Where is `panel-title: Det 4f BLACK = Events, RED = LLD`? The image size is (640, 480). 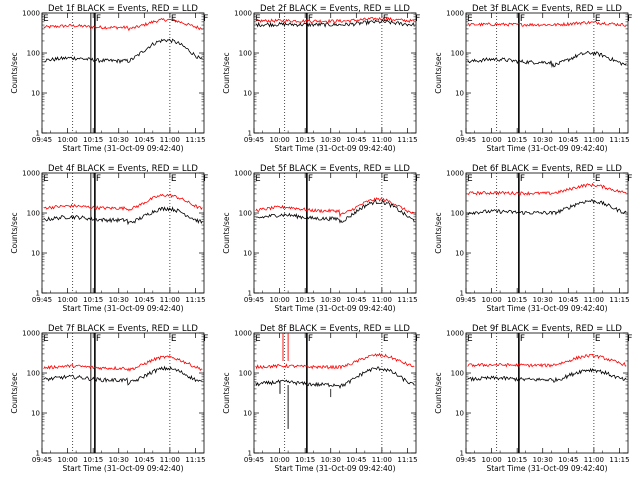 panel-title: Det 4f BLACK = Events, RED = LLD is located at coordinates (123, 169).